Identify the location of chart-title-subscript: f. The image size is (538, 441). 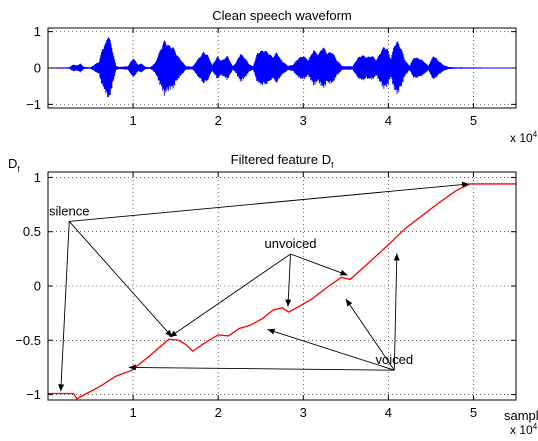
(332, 165).